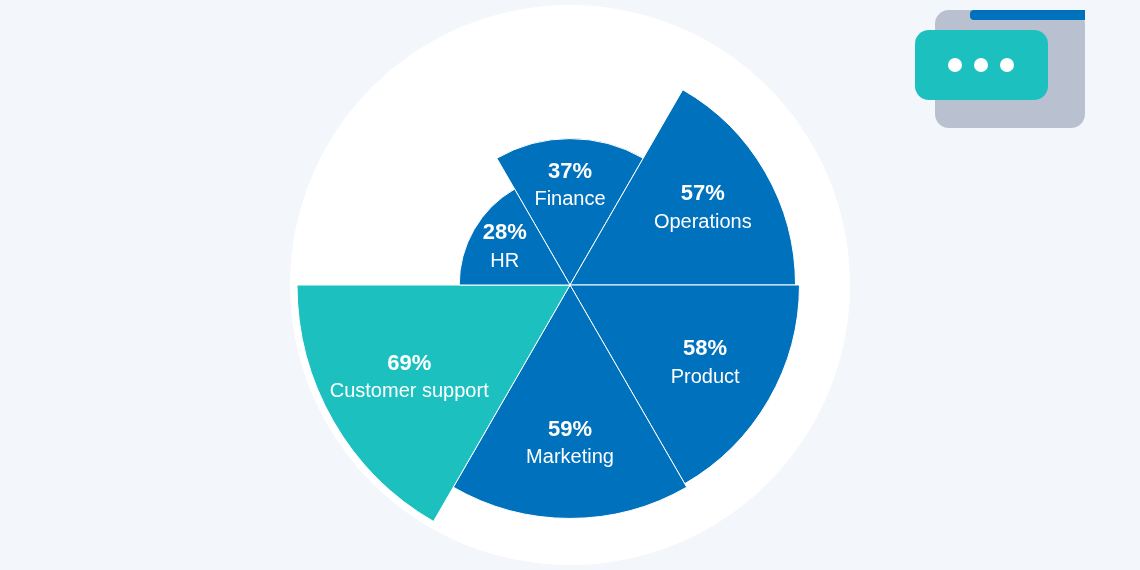 This screenshot has width=1140, height=570. What do you see at coordinates (504, 232) in the screenshot?
I see `data-label: 28%` at bounding box center [504, 232].